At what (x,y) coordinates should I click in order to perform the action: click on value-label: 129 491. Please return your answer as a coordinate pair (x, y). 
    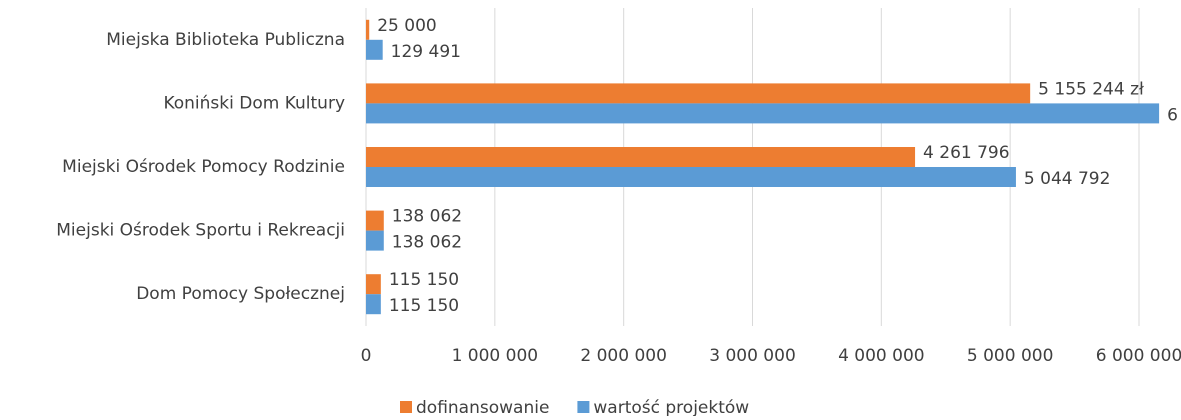
    Looking at the image, I should click on (426, 52).